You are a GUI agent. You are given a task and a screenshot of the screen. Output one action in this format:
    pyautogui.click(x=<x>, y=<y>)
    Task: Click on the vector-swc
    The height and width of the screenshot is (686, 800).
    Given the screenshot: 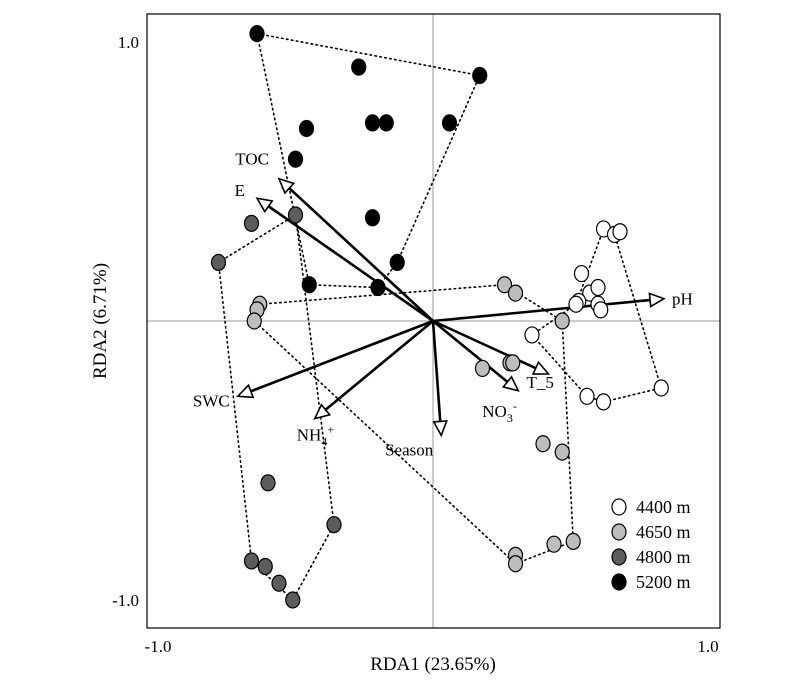 What is the action you would take?
    pyautogui.click(x=334, y=359)
    